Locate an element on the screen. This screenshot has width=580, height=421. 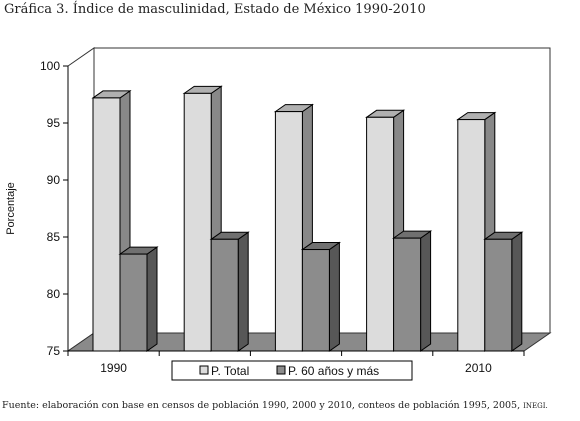
bar-total-2000 is located at coordinates (293, 227).